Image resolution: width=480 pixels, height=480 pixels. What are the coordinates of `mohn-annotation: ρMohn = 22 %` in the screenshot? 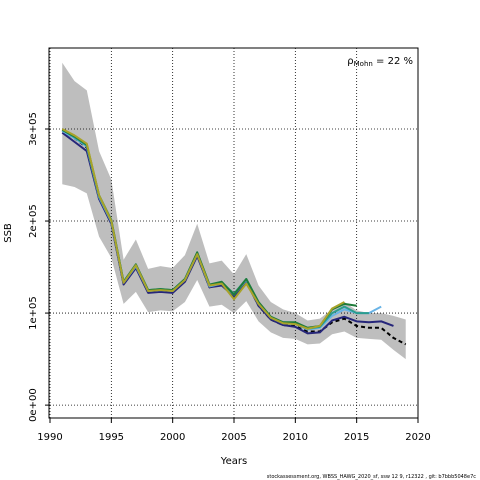 It's located at (380, 62).